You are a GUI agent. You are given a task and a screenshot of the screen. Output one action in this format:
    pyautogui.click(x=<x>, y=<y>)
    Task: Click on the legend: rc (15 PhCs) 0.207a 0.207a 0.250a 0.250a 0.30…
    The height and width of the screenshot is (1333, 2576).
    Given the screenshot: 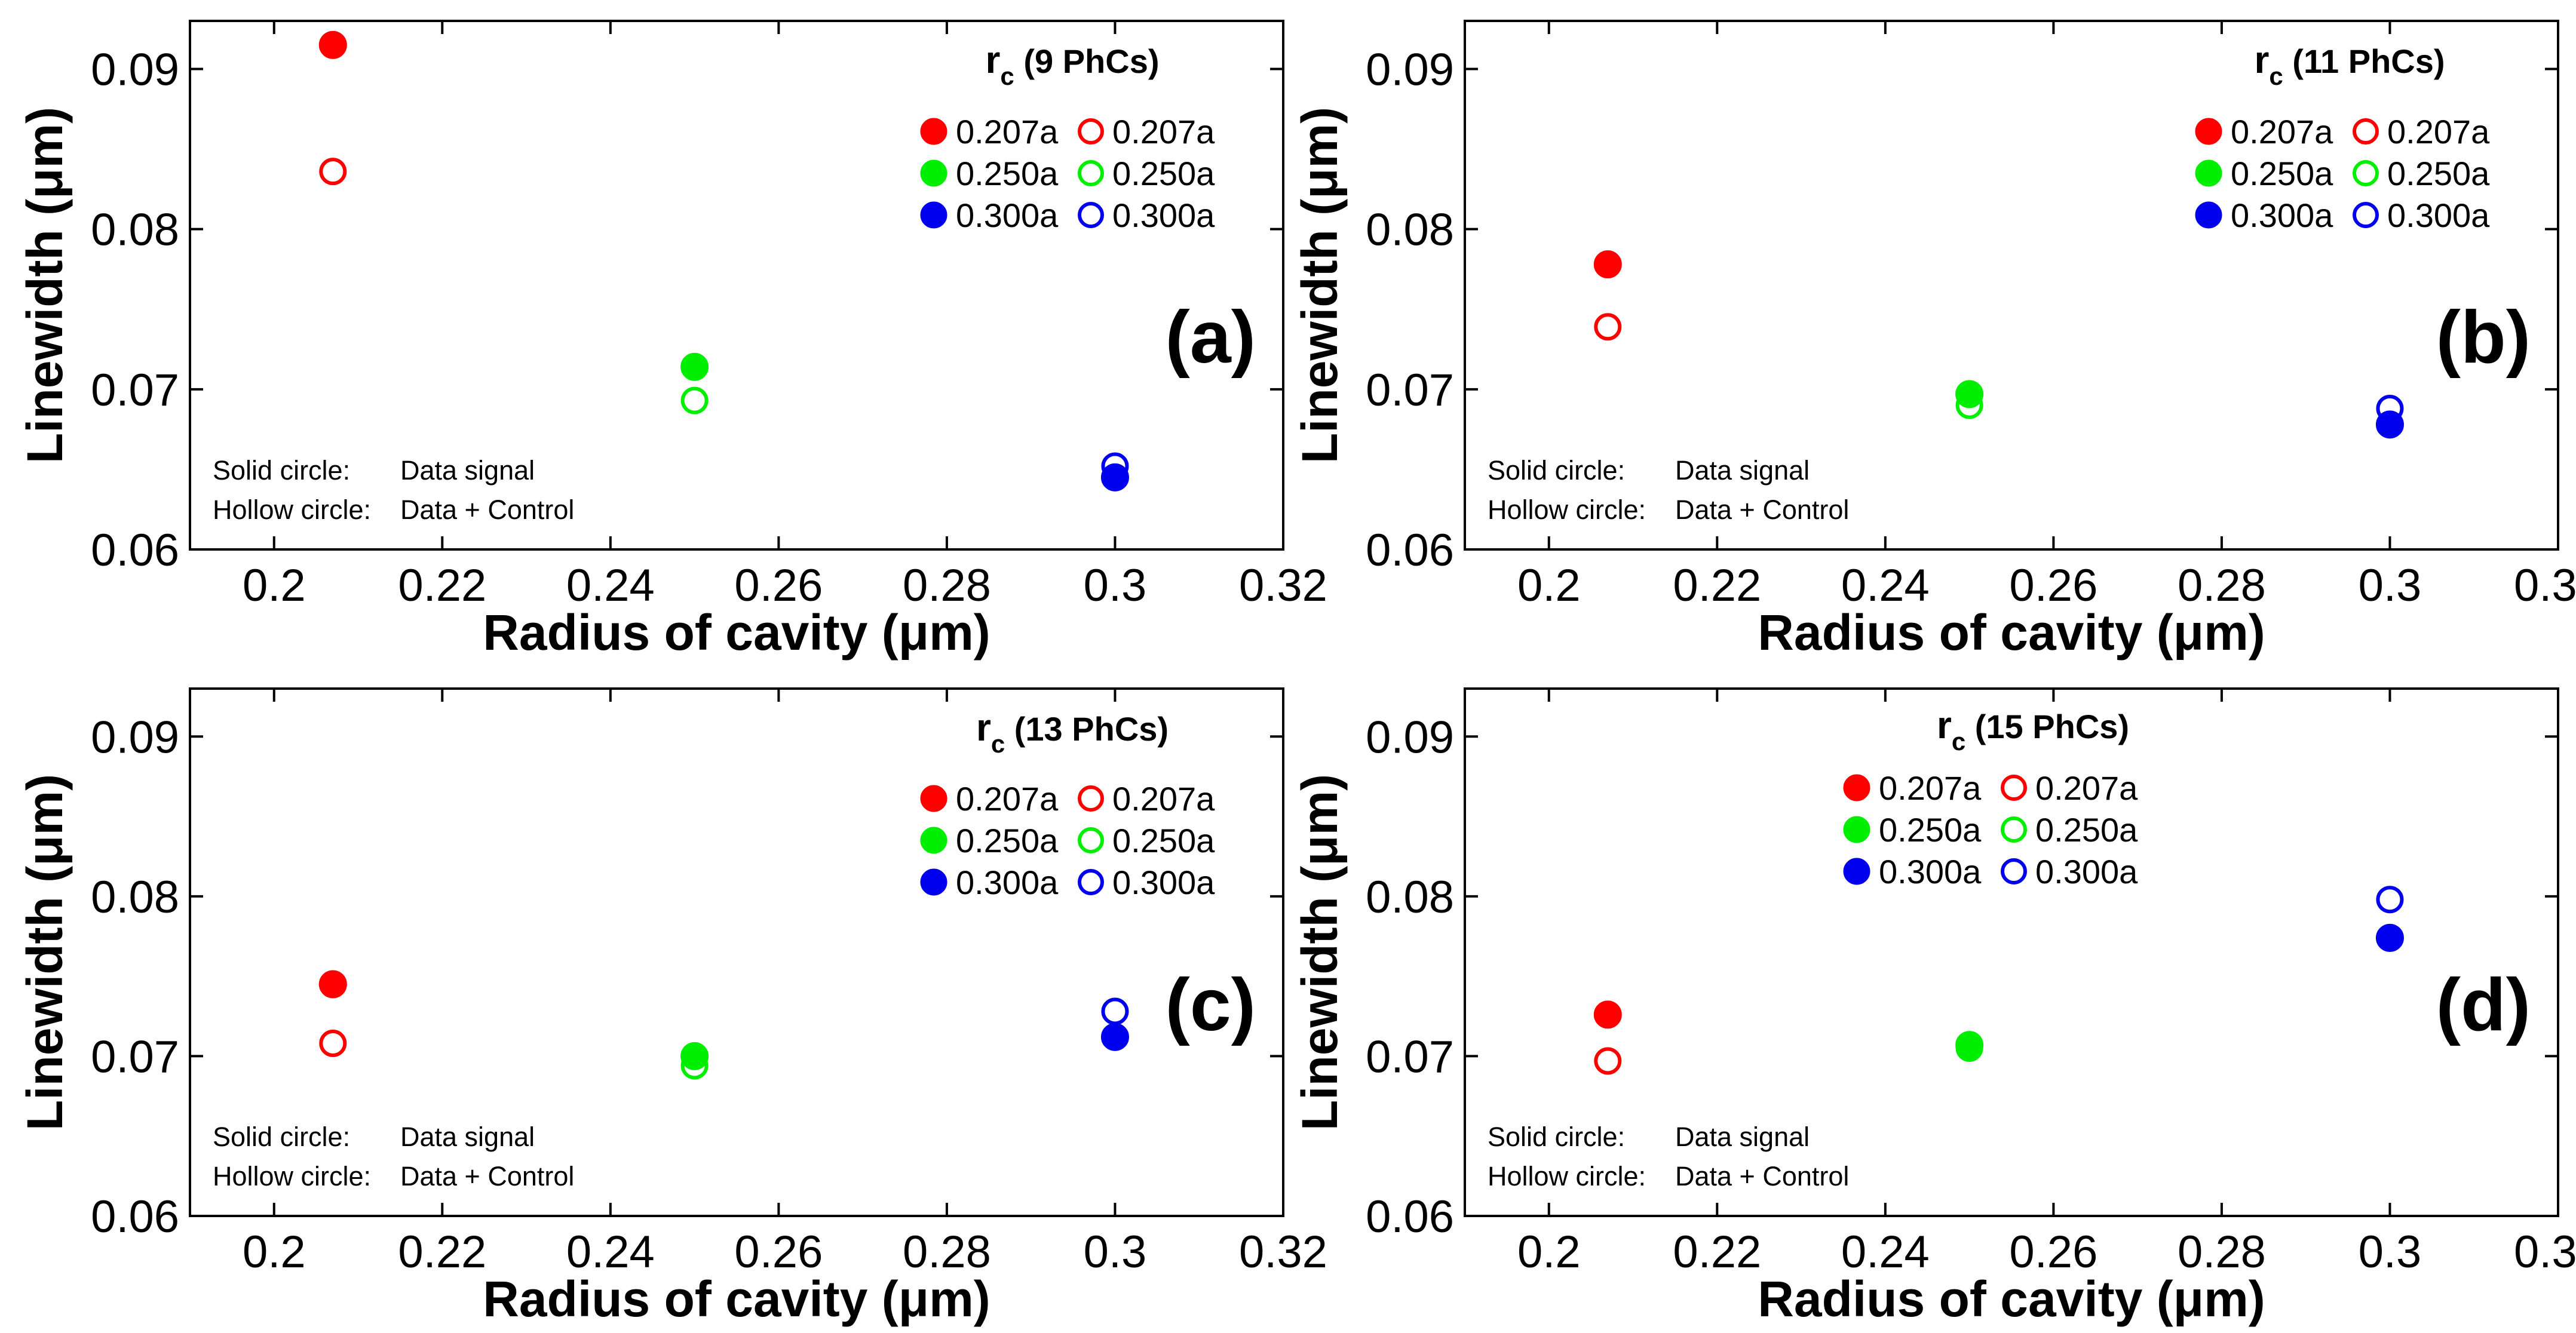 What is the action you would take?
    pyautogui.click(x=1990, y=797)
    